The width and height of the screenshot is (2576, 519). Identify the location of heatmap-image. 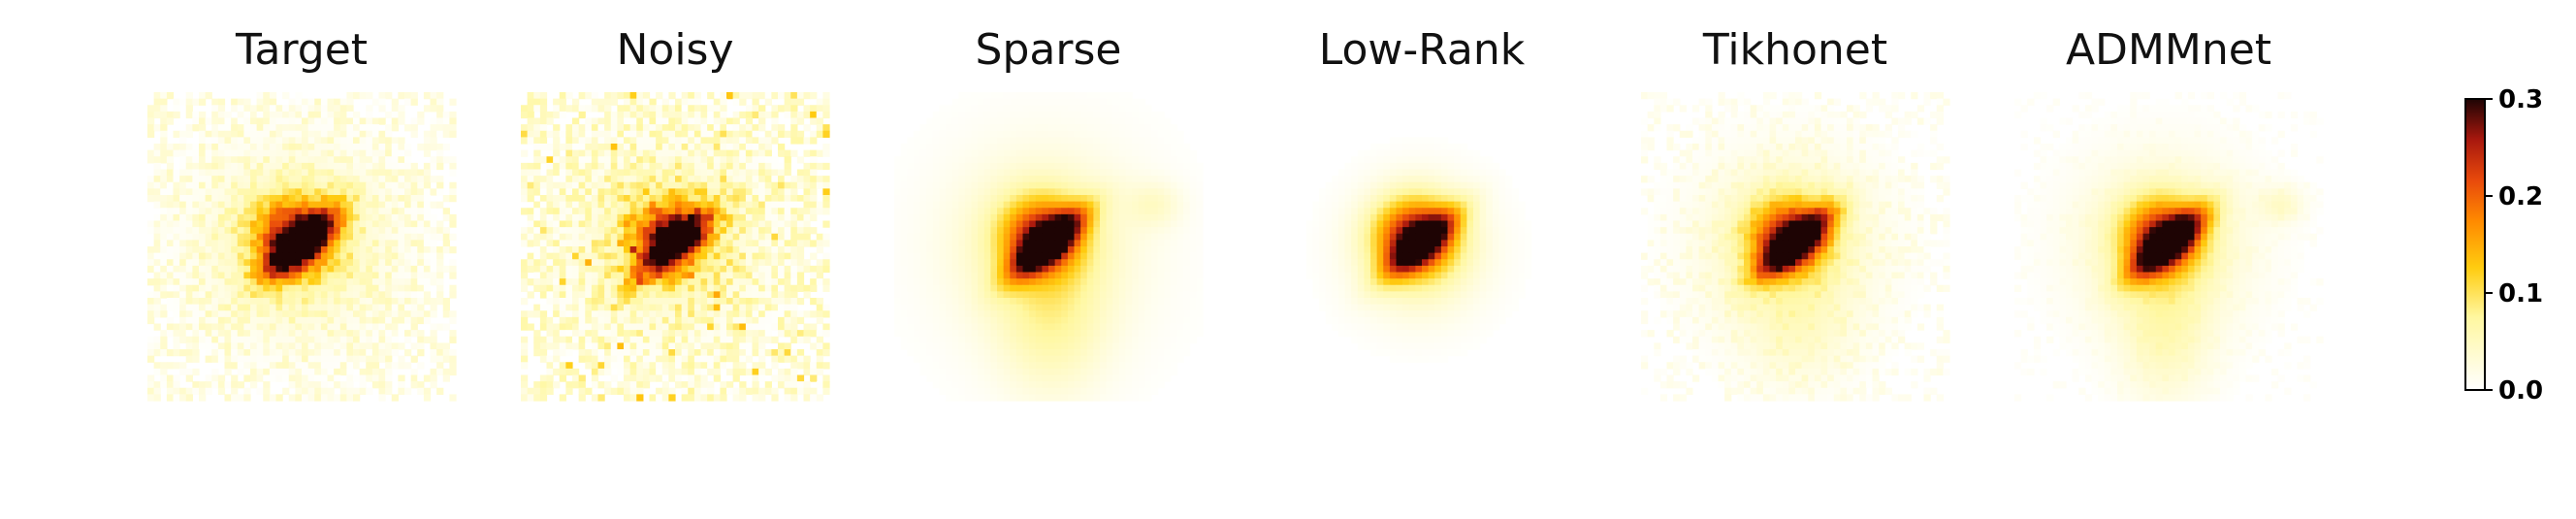
(302, 247).